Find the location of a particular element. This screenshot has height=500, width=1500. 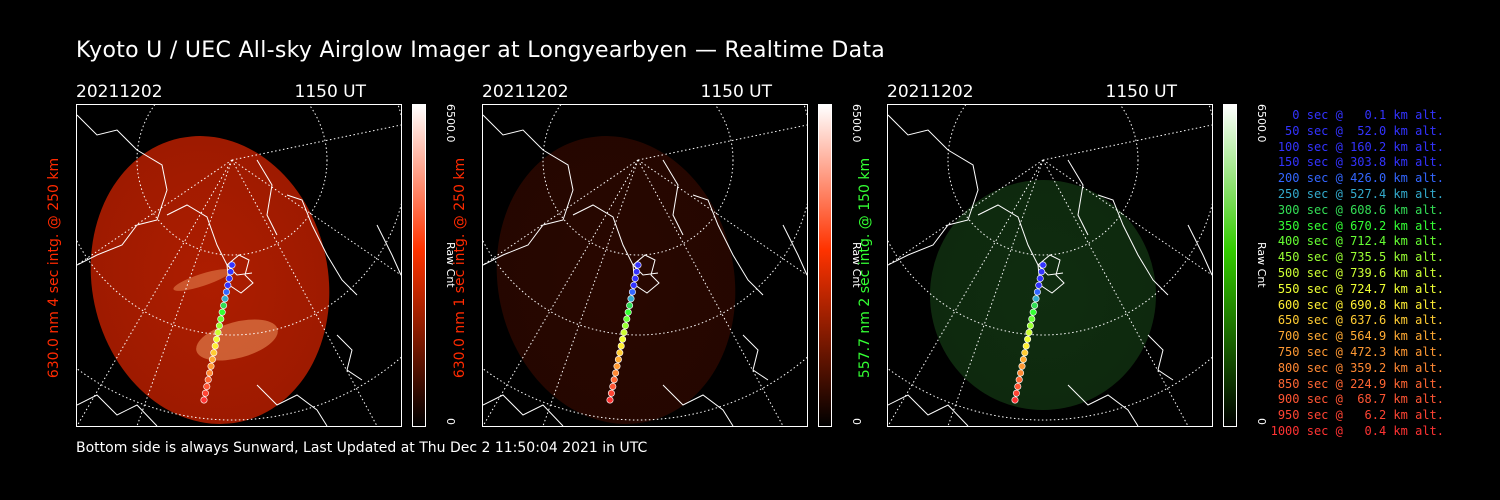

trajectory-legend-row: 200 sec @ 426.0 km alt. is located at coordinates (1360, 178).